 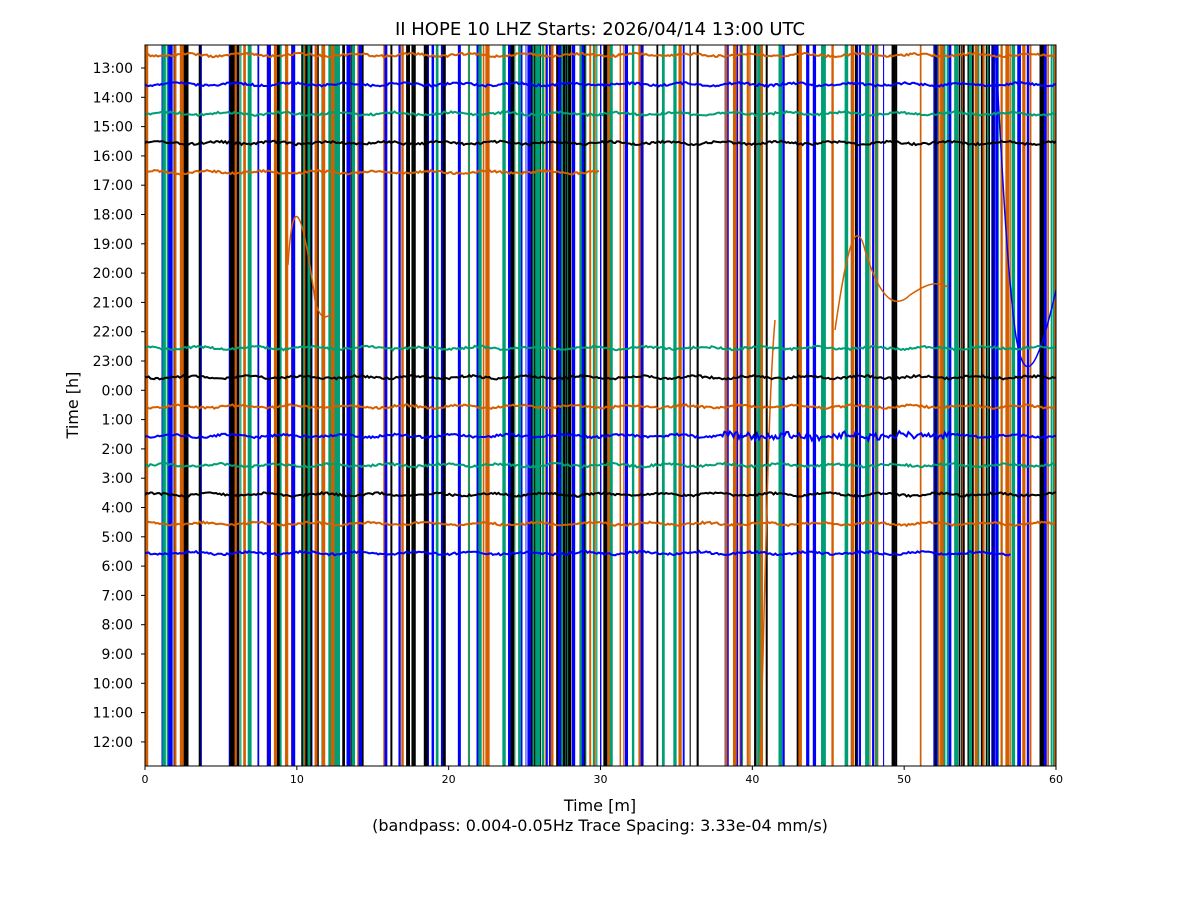 What do you see at coordinates (113, 362) in the screenshot?
I see `y-tick-label: 23:00` at bounding box center [113, 362].